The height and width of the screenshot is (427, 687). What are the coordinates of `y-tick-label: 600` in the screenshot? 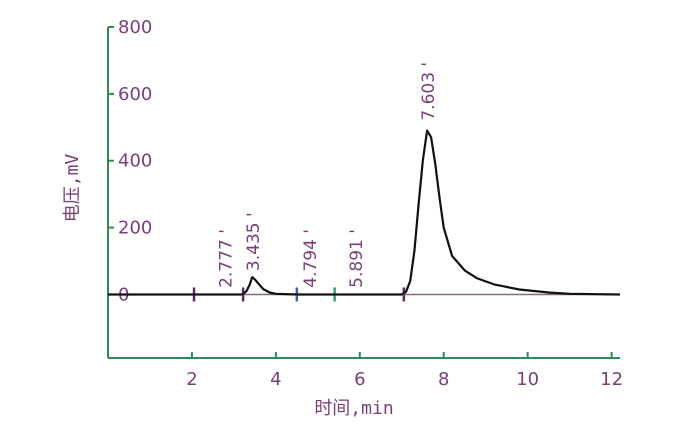 It's located at (135, 94).